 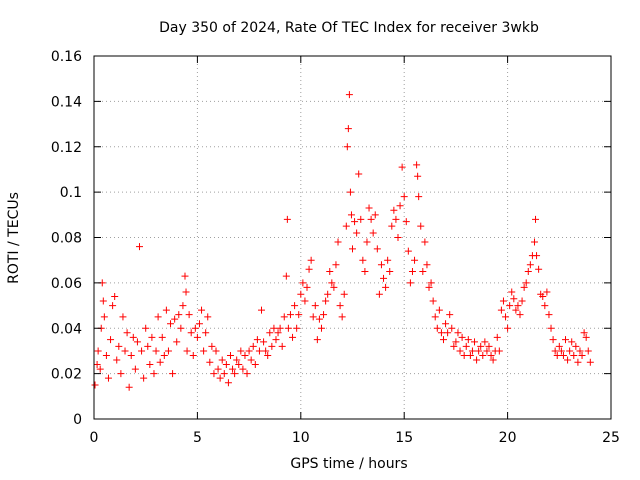 What do you see at coordinates (301, 438) in the screenshot?
I see `x-tick-label: 10` at bounding box center [301, 438].